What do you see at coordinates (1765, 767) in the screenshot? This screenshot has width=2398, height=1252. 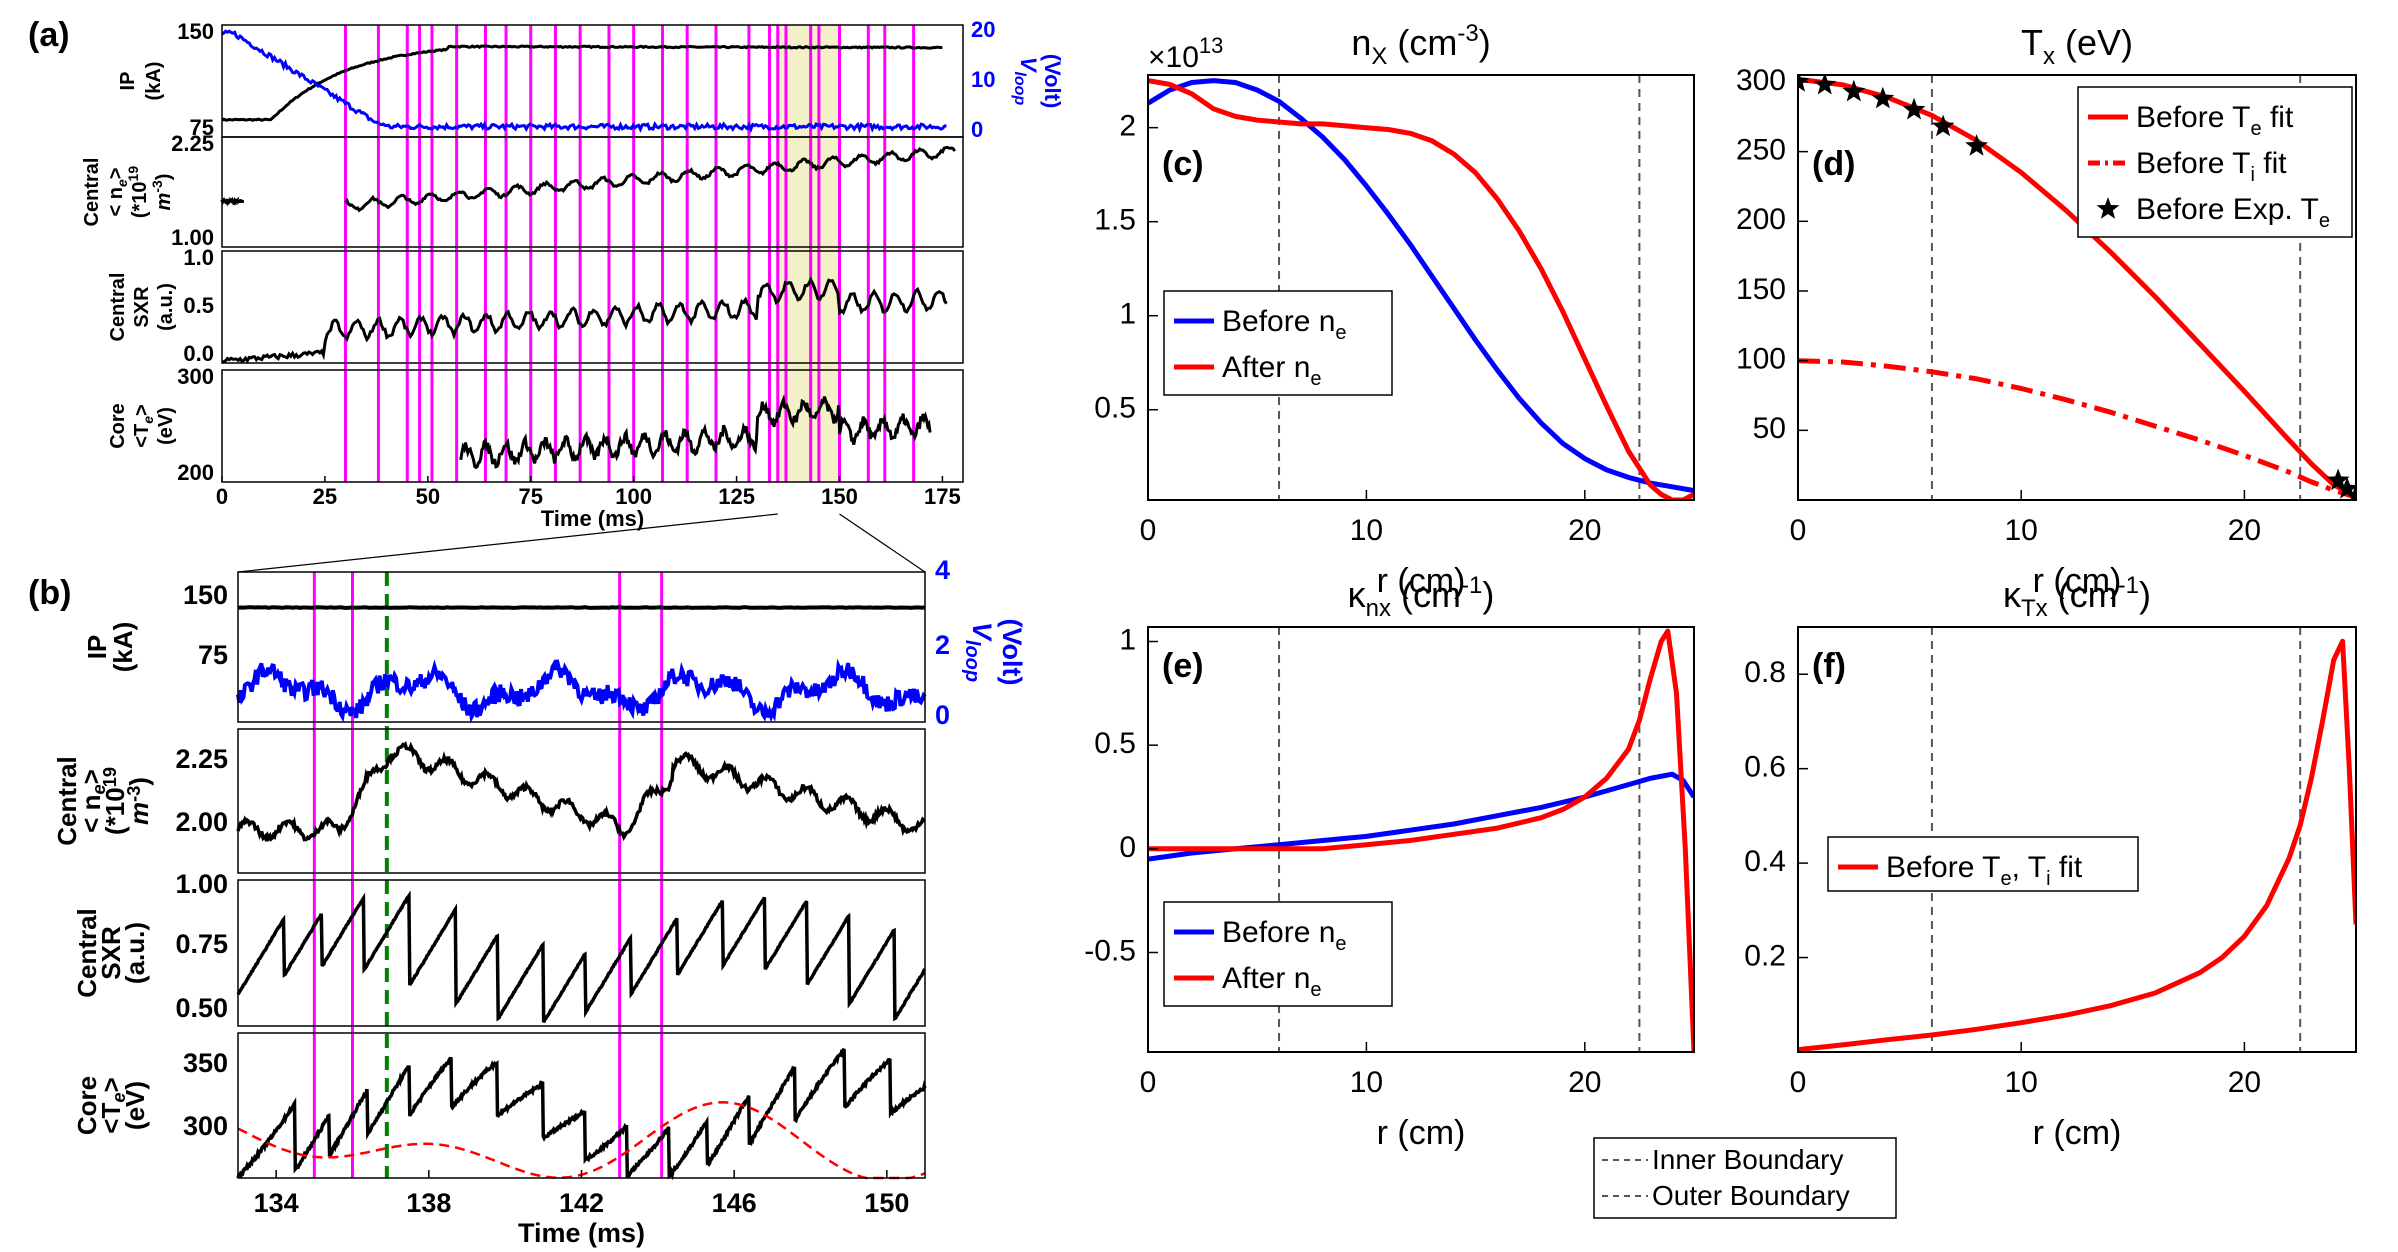 I see `ytick-label: 0.6` at bounding box center [1765, 767].